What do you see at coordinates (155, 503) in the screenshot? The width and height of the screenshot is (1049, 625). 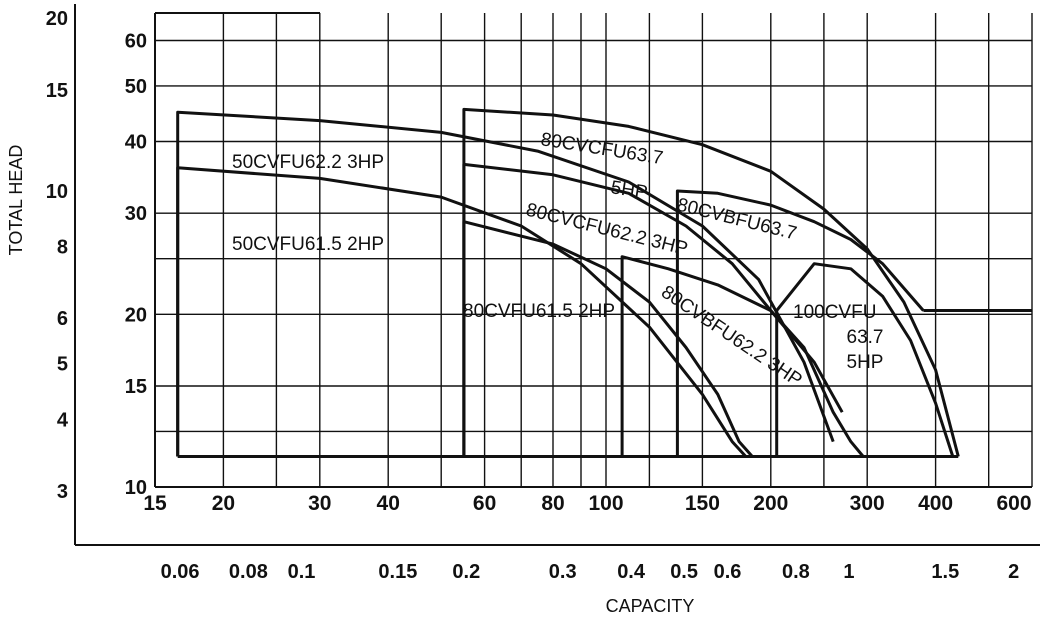 I see `x-tick-label: 15` at bounding box center [155, 503].